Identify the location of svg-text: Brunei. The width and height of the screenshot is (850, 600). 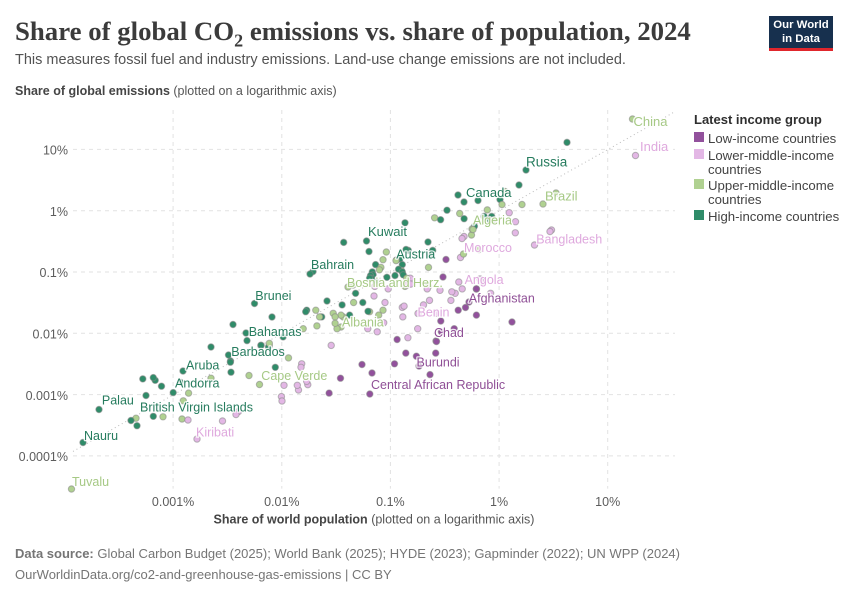
(273, 296).